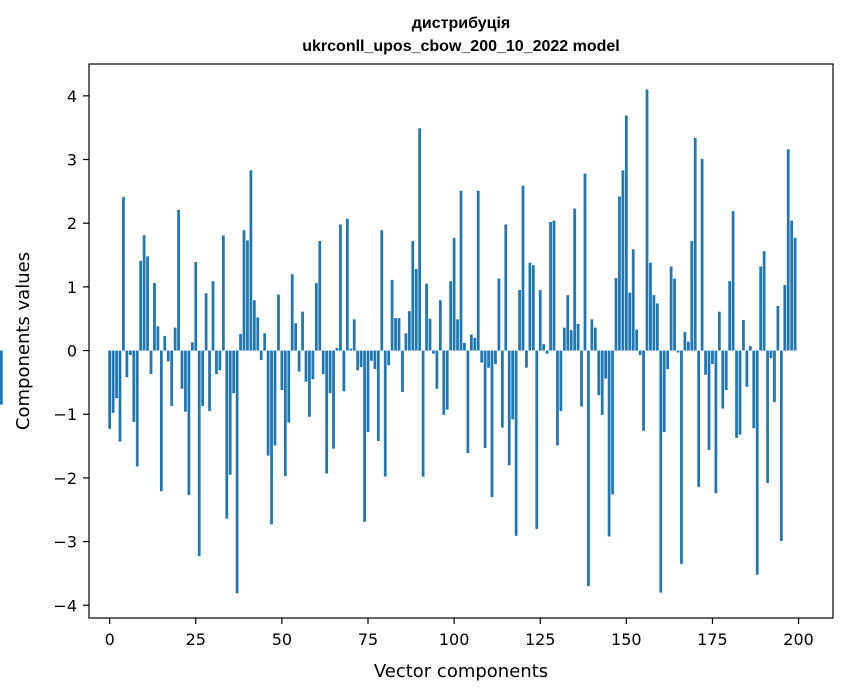  I want to click on y-axis-ticks: −4 −3 −2 −1 0 1 2 3 4, so click(71, 351).